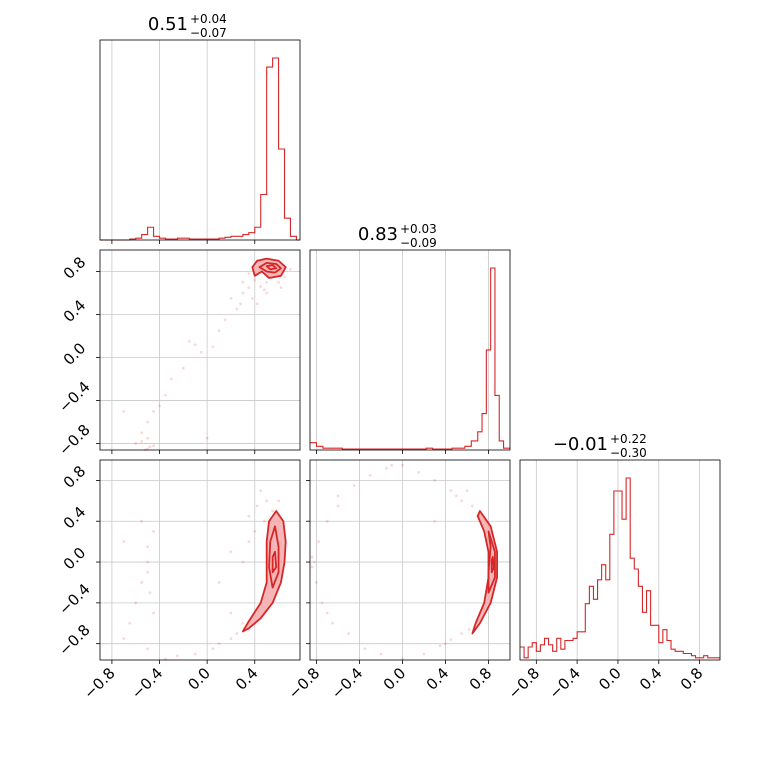 The width and height of the screenshot is (760, 760). I want to click on panel-title-value: 0.83, so click(378, 234).